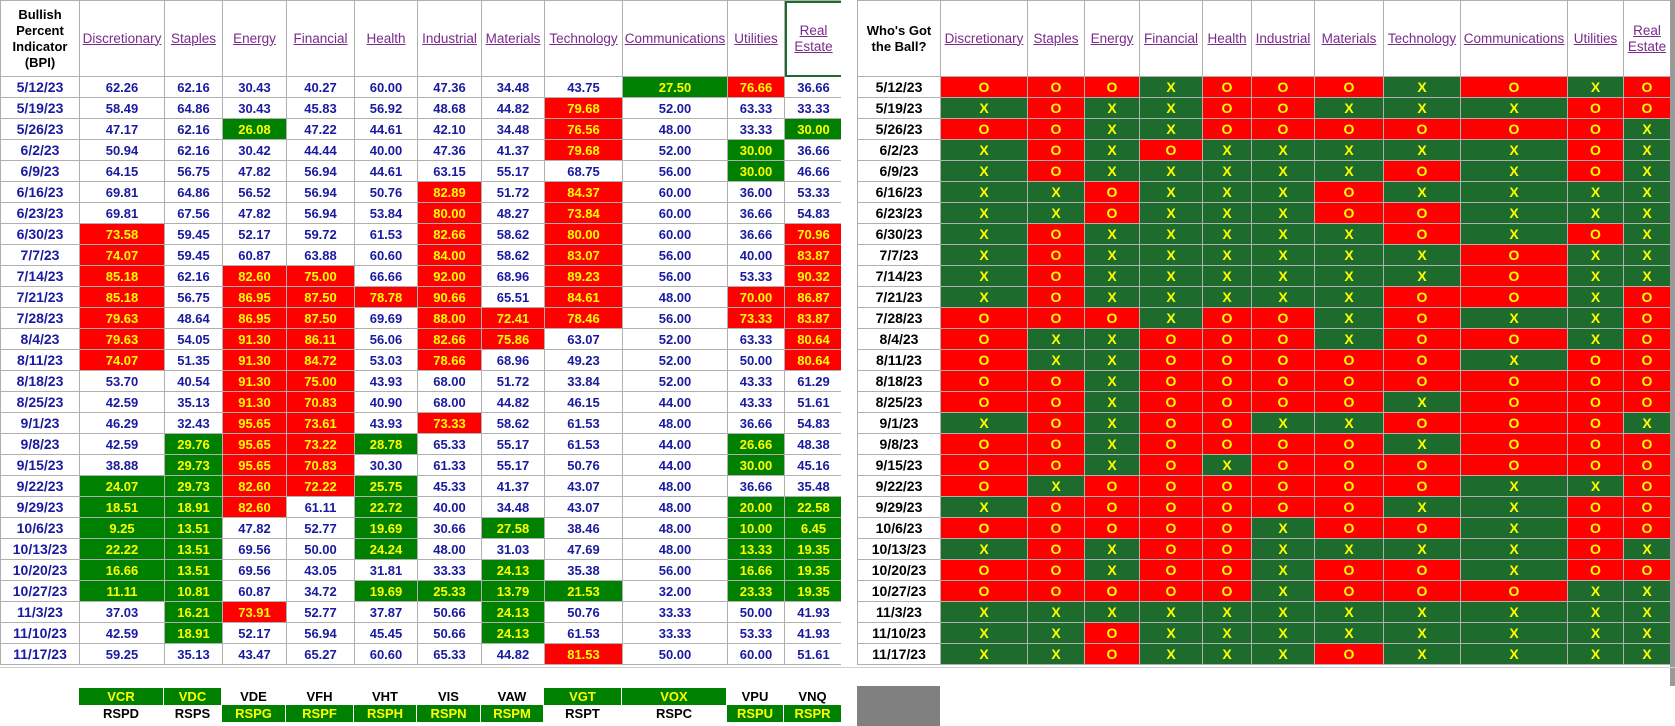 Image resolution: width=1675 pixels, height=726 pixels. I want to click on ball-row: 5/12/23 O O O X O O O X O X O, so click(1264, 87).